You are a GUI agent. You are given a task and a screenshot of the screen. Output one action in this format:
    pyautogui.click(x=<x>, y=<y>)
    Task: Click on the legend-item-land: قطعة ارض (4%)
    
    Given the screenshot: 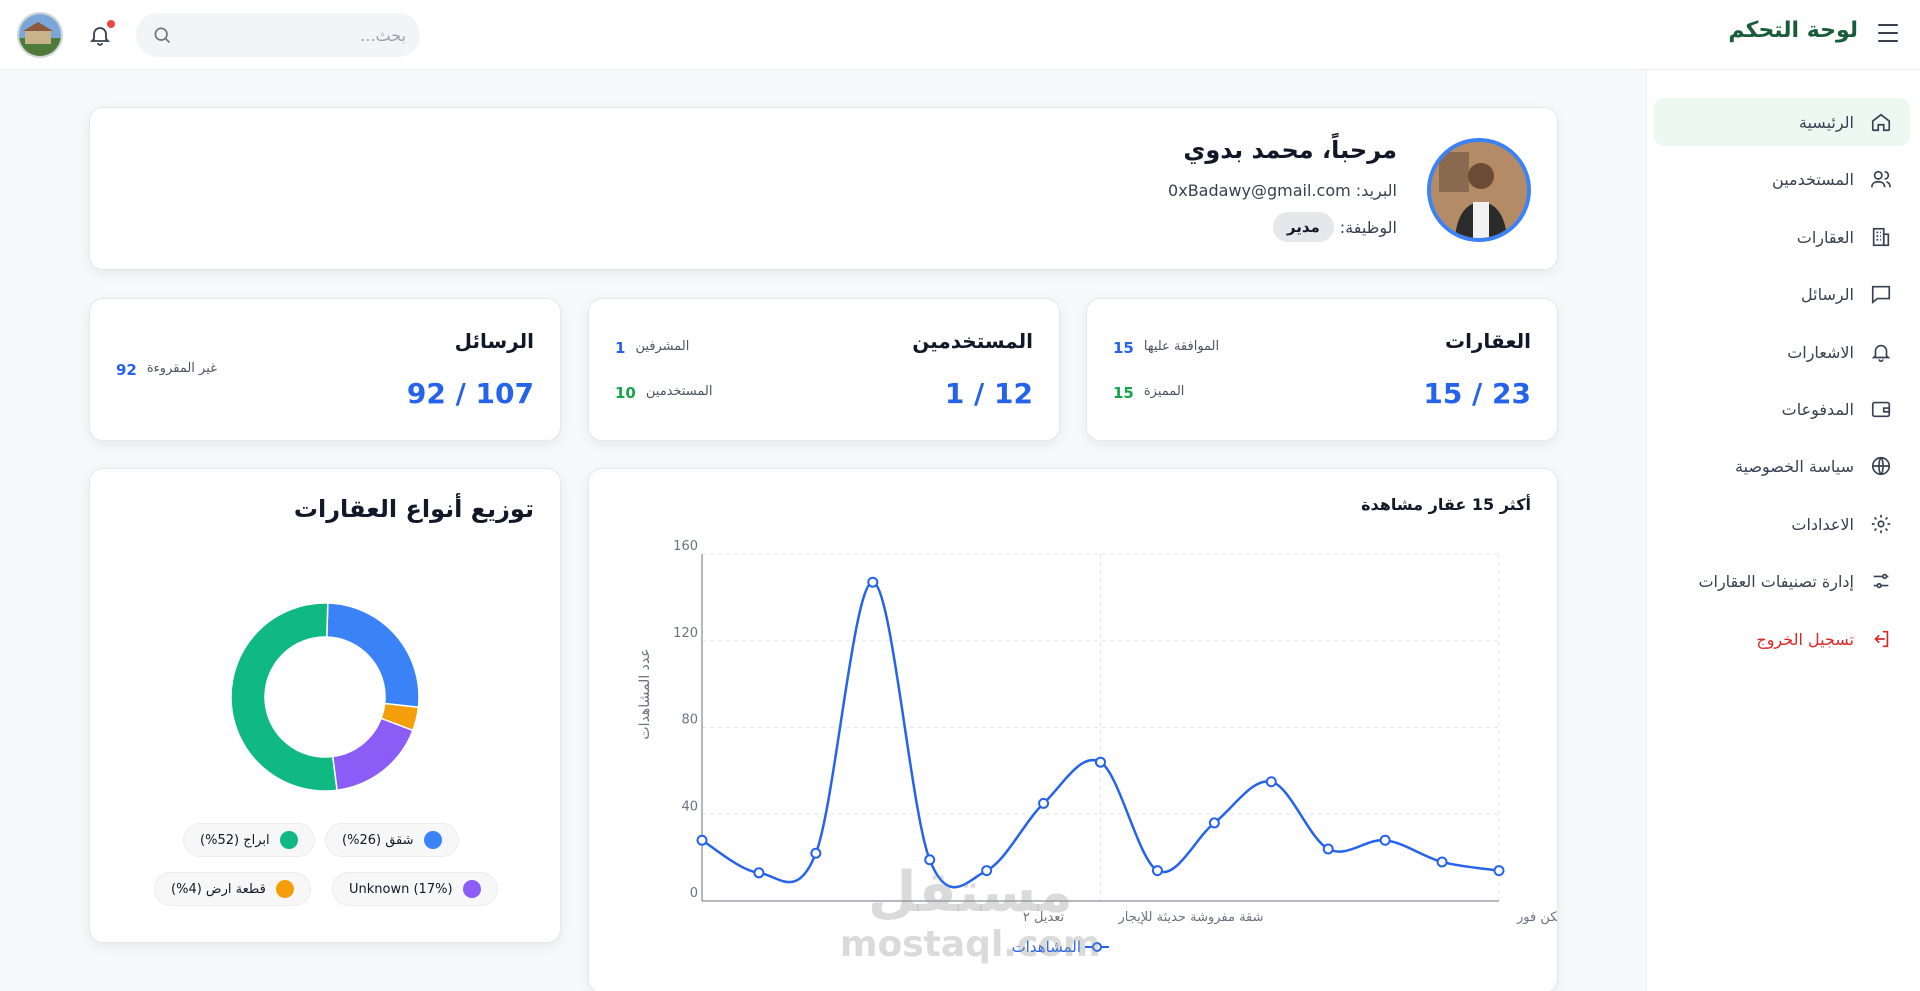 What is the action you would take?
    pyautogui.click(x=232, y=889)
    